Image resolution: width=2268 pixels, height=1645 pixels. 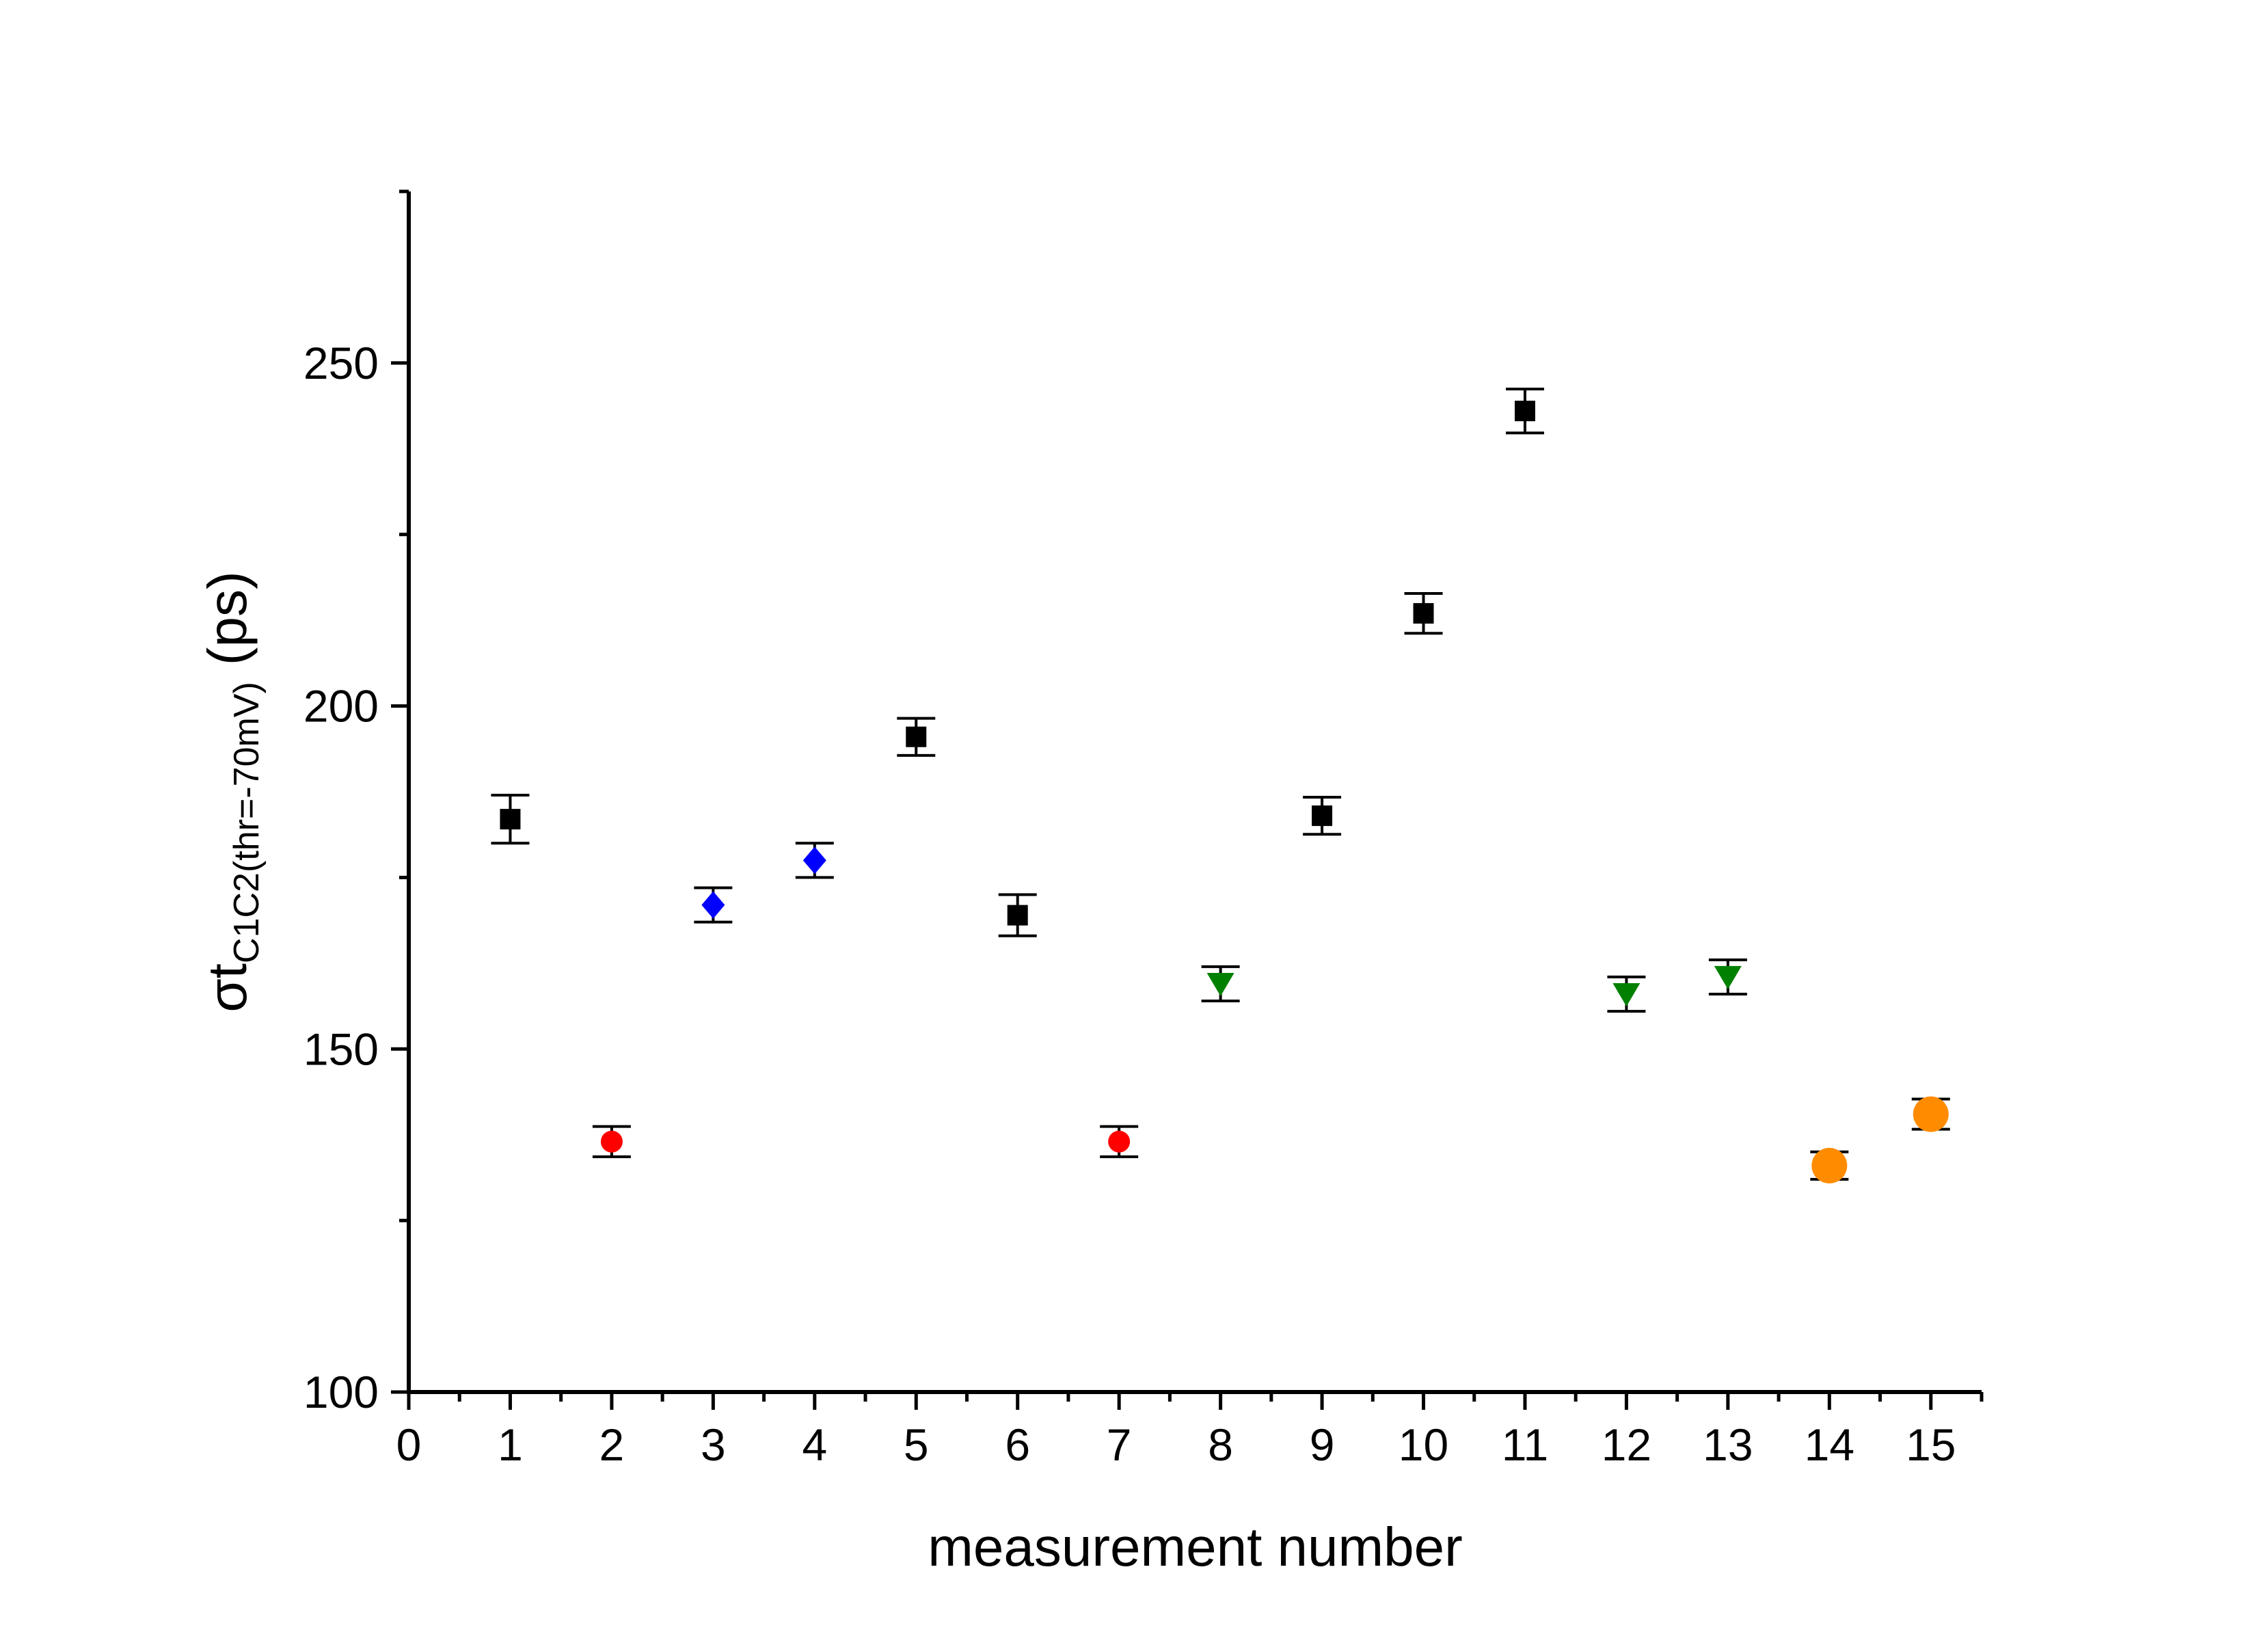 I want to click on x-tick-label: 3, so click(x=713, y=1444).